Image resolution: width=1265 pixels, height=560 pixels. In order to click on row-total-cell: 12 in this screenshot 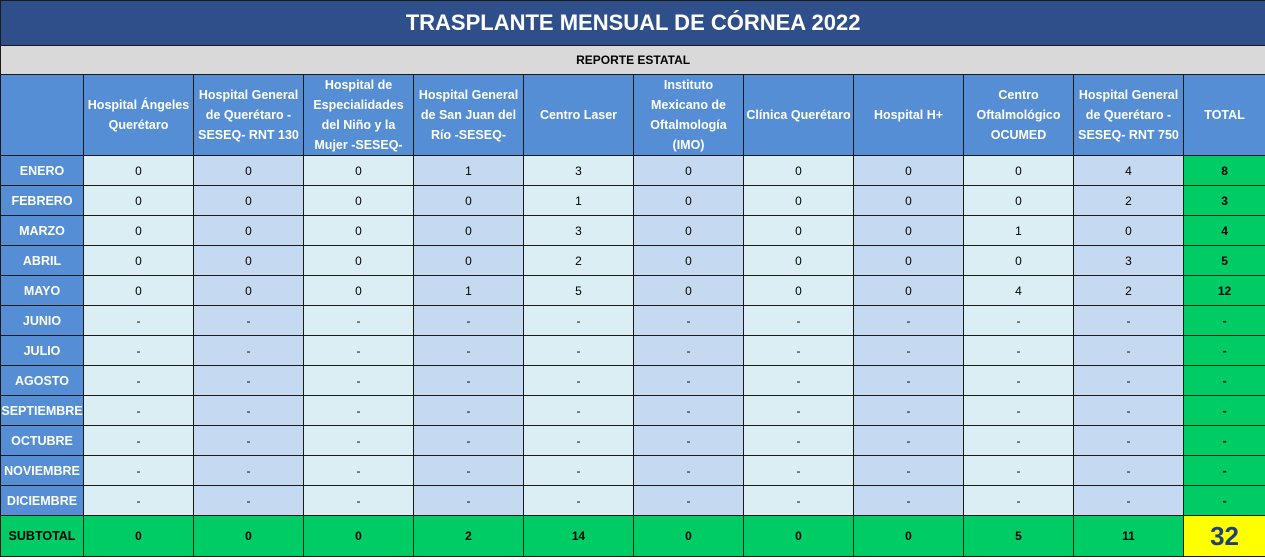, I will do `click(1223, 290)`.